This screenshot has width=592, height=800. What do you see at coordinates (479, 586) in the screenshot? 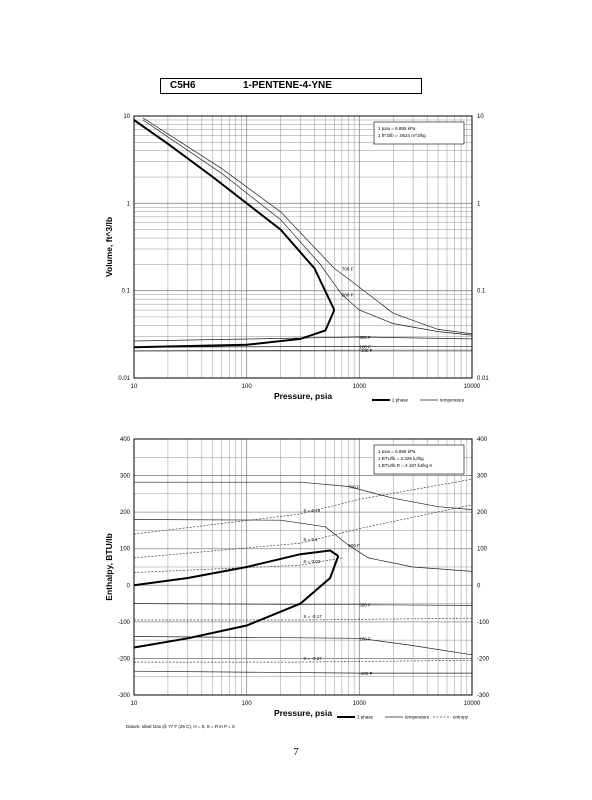
I see `y-tick-label-right: 0` at bounding box center [479, 586].